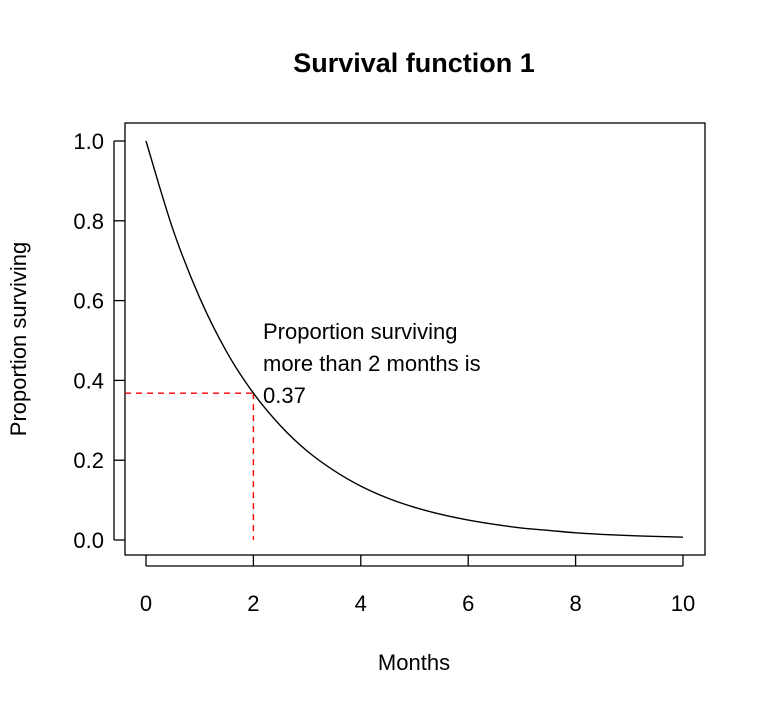 The image size is (768, 715). What do you see at coordinates (18, 339) in the screenshot?
I see `y-axis-label: Proportion surviving` at bounding box center [18, 339].